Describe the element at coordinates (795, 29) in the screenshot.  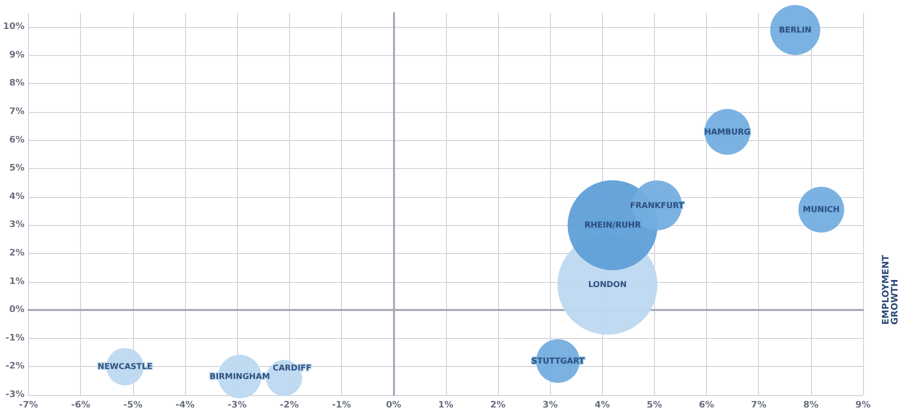
I see `series-label: BERLIN` at that location.